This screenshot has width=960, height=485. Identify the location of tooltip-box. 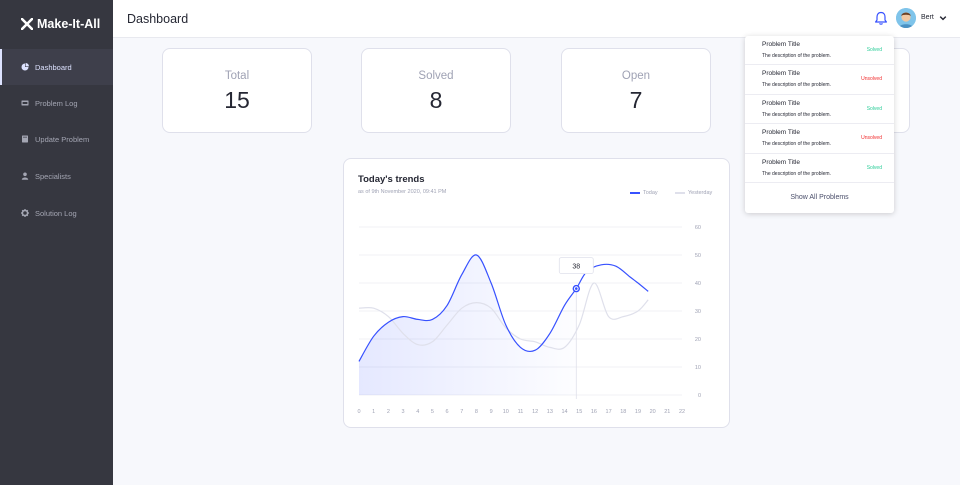
(576, 265).